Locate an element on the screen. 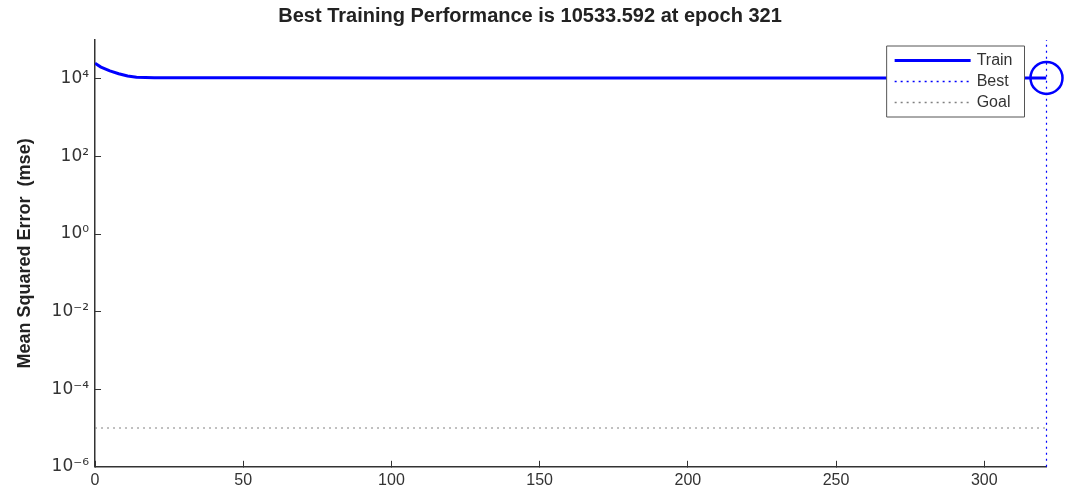 The height and width of the screenshot is (500, 1065). x-tick-label: 100 is located at coordinates (391, 479).